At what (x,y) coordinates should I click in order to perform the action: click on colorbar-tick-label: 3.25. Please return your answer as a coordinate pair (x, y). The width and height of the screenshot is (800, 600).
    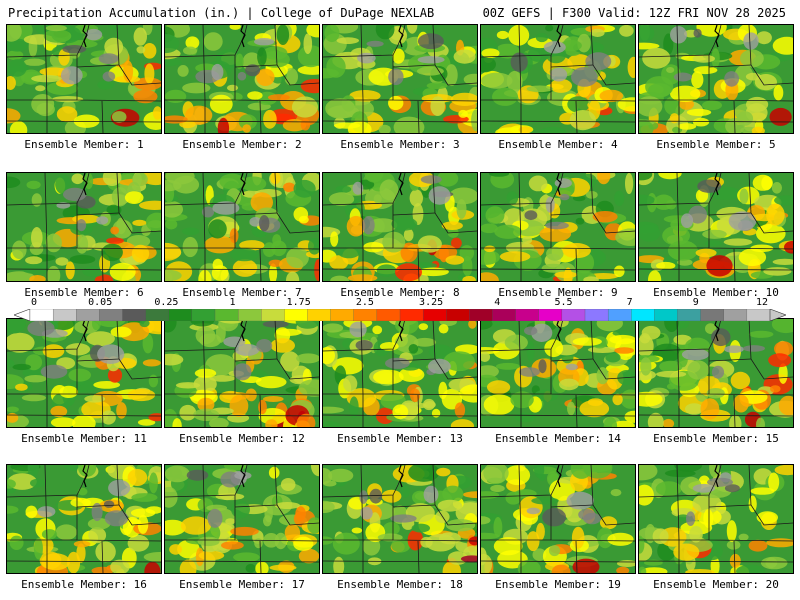
    Looking at the image, I should click on (431, 302).